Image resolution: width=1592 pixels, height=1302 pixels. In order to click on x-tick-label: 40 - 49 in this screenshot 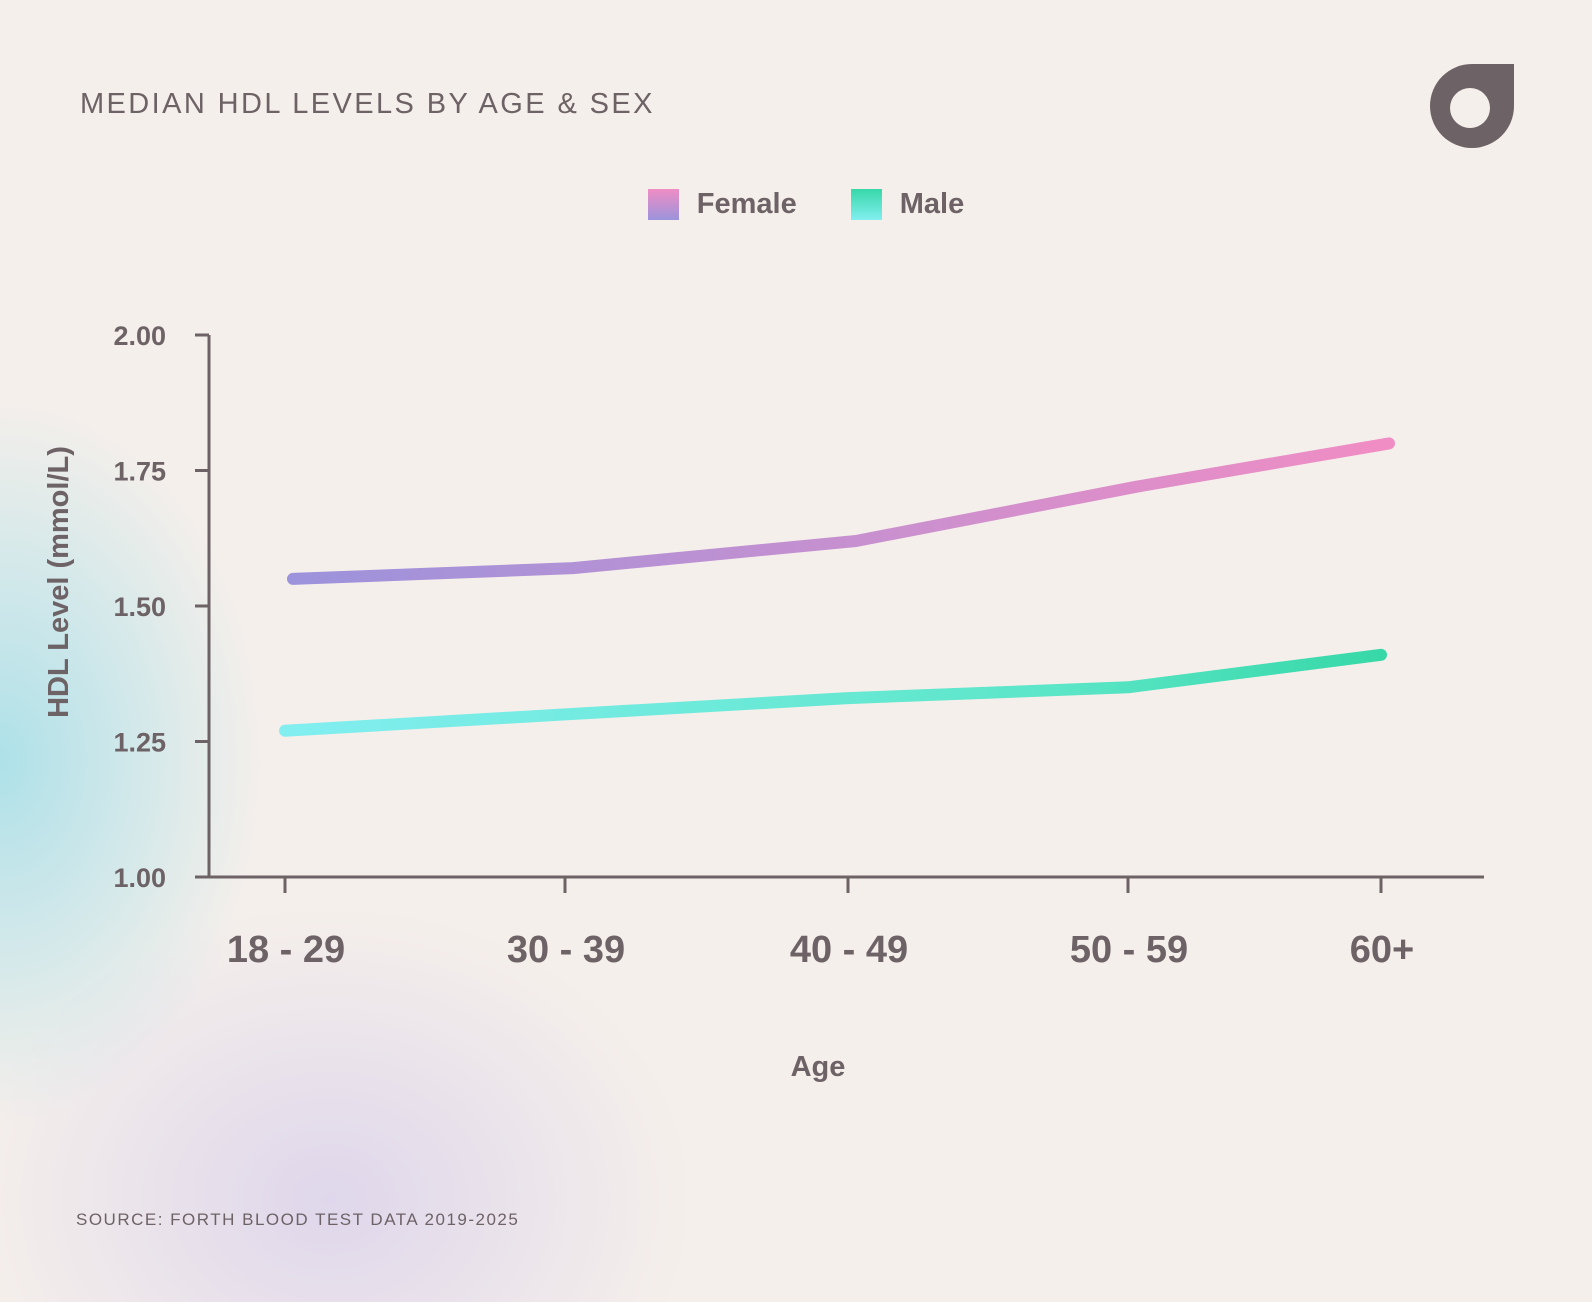, I will do `click(849, 950)`.